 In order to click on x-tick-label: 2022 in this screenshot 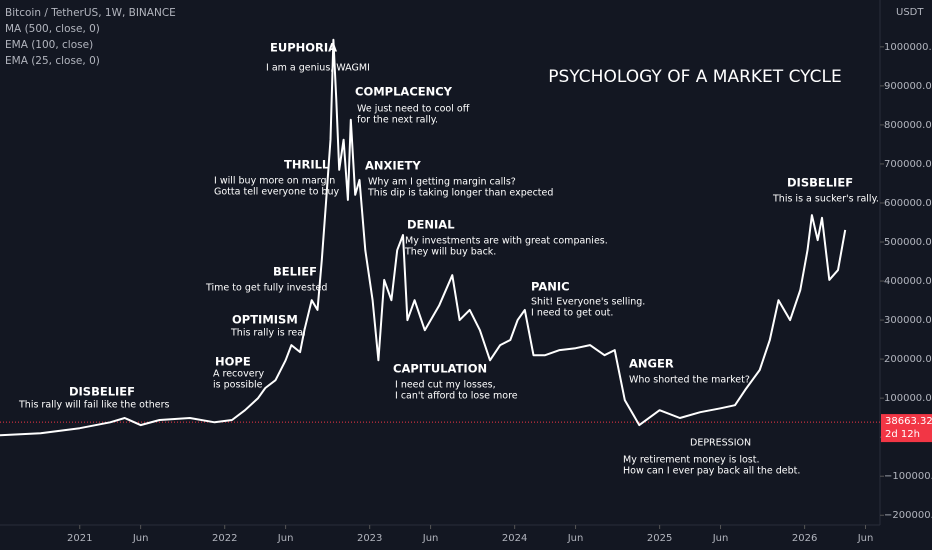, I will do `click(224, 538)`.